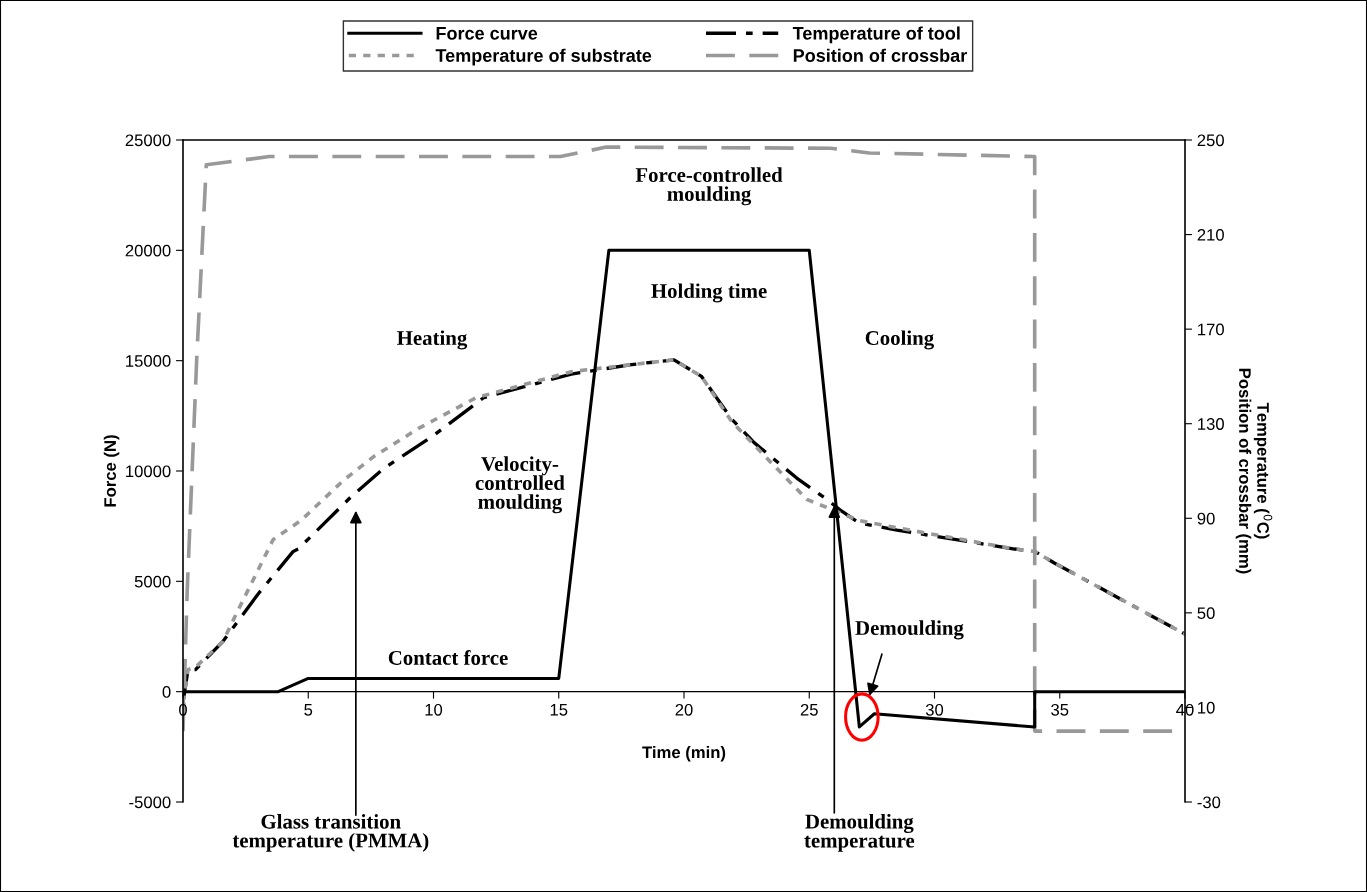  What do you see at coordinates (308, 710) in the screenshot?
I see `x-tick-label: 5` at bounding box center [308, 710].